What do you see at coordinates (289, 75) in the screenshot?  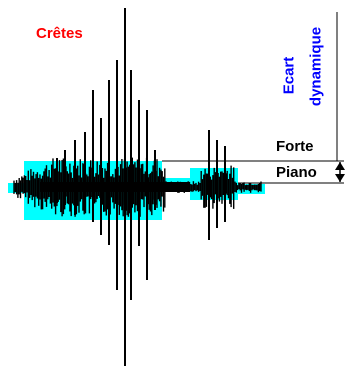 I see `dynamic-range-label-line1: Ecart` at bounding box center [289, 75].